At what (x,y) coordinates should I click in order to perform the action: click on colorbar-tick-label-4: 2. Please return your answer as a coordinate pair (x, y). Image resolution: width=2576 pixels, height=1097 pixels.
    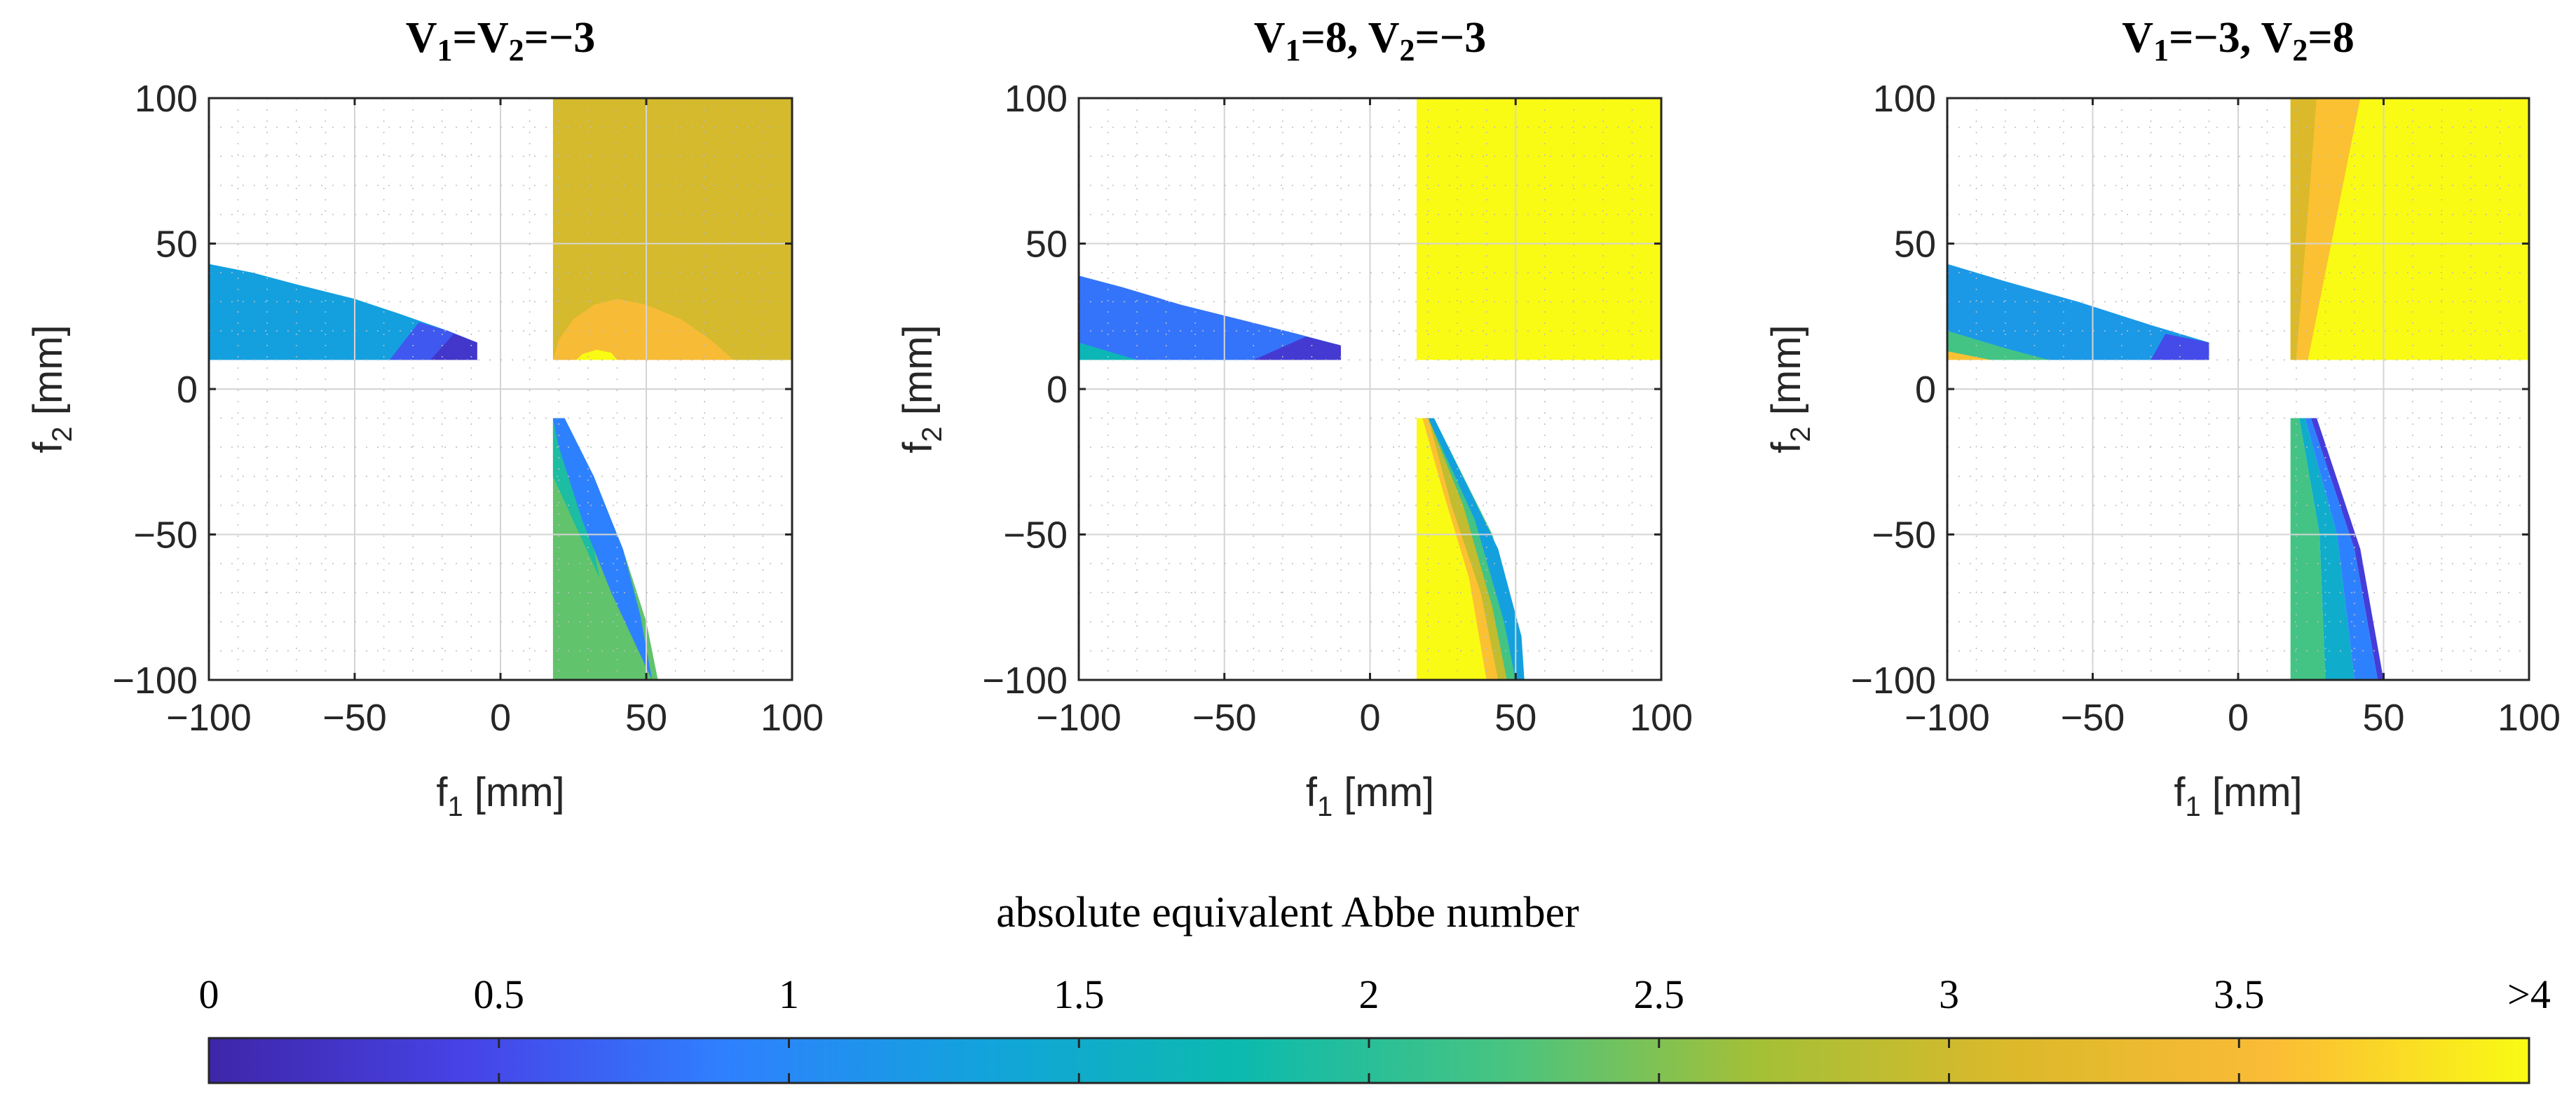
    Looking at the image, I should click on (1369, 994).